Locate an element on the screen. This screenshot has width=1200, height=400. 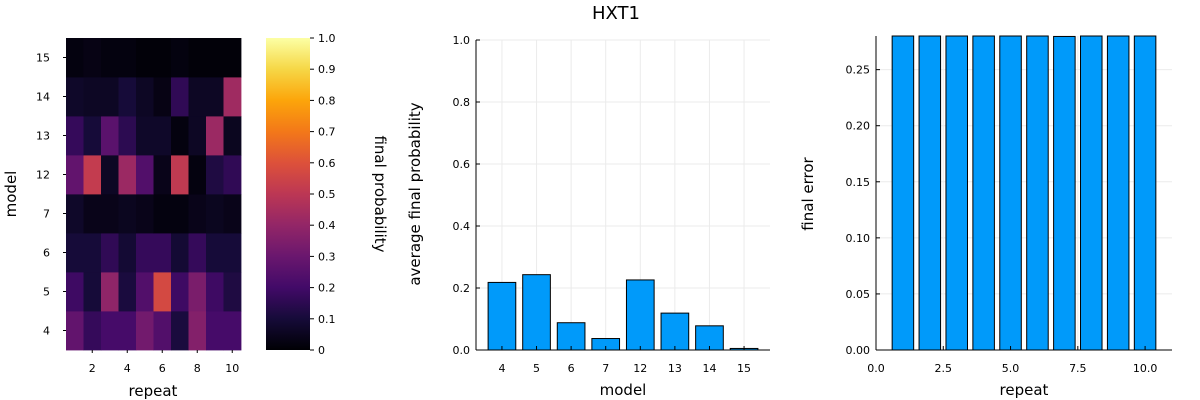
y-tick-label: 1.0 is located at coordinates (462, 40).